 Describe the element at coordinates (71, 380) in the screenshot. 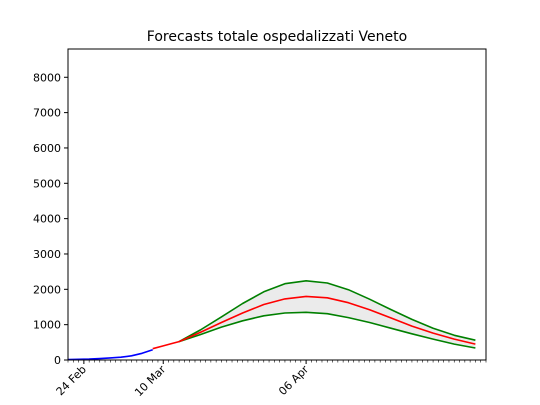

I see `x-tick-label: 24 Feb` at that location.